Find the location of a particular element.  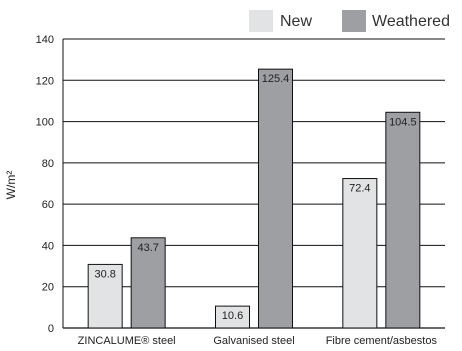

data-label-1-weathered: 43.7 is located at coordinates (147, 248).